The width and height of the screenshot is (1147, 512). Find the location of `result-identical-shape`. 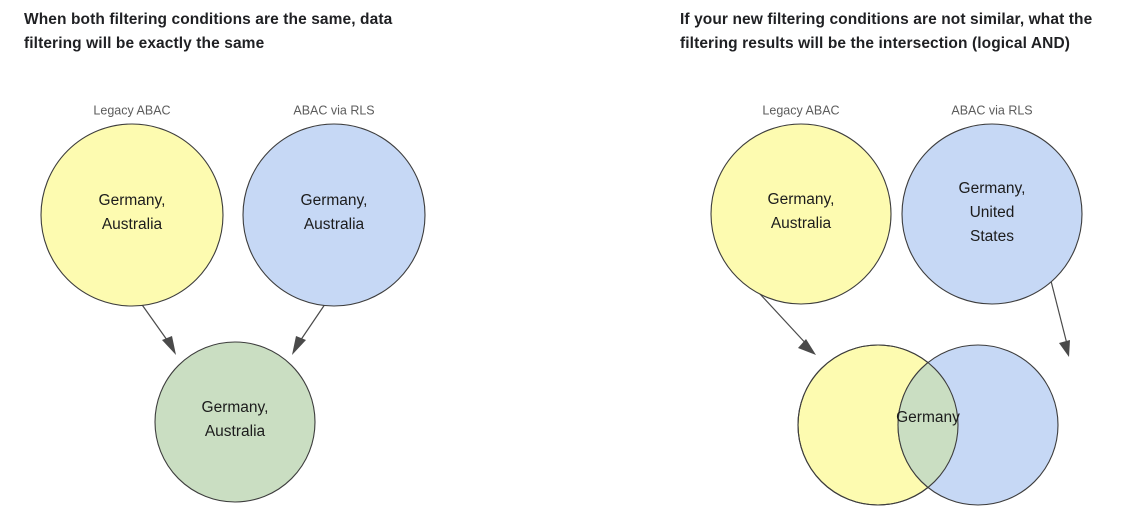

result-identical-shape is located at coordinates (235, 422).